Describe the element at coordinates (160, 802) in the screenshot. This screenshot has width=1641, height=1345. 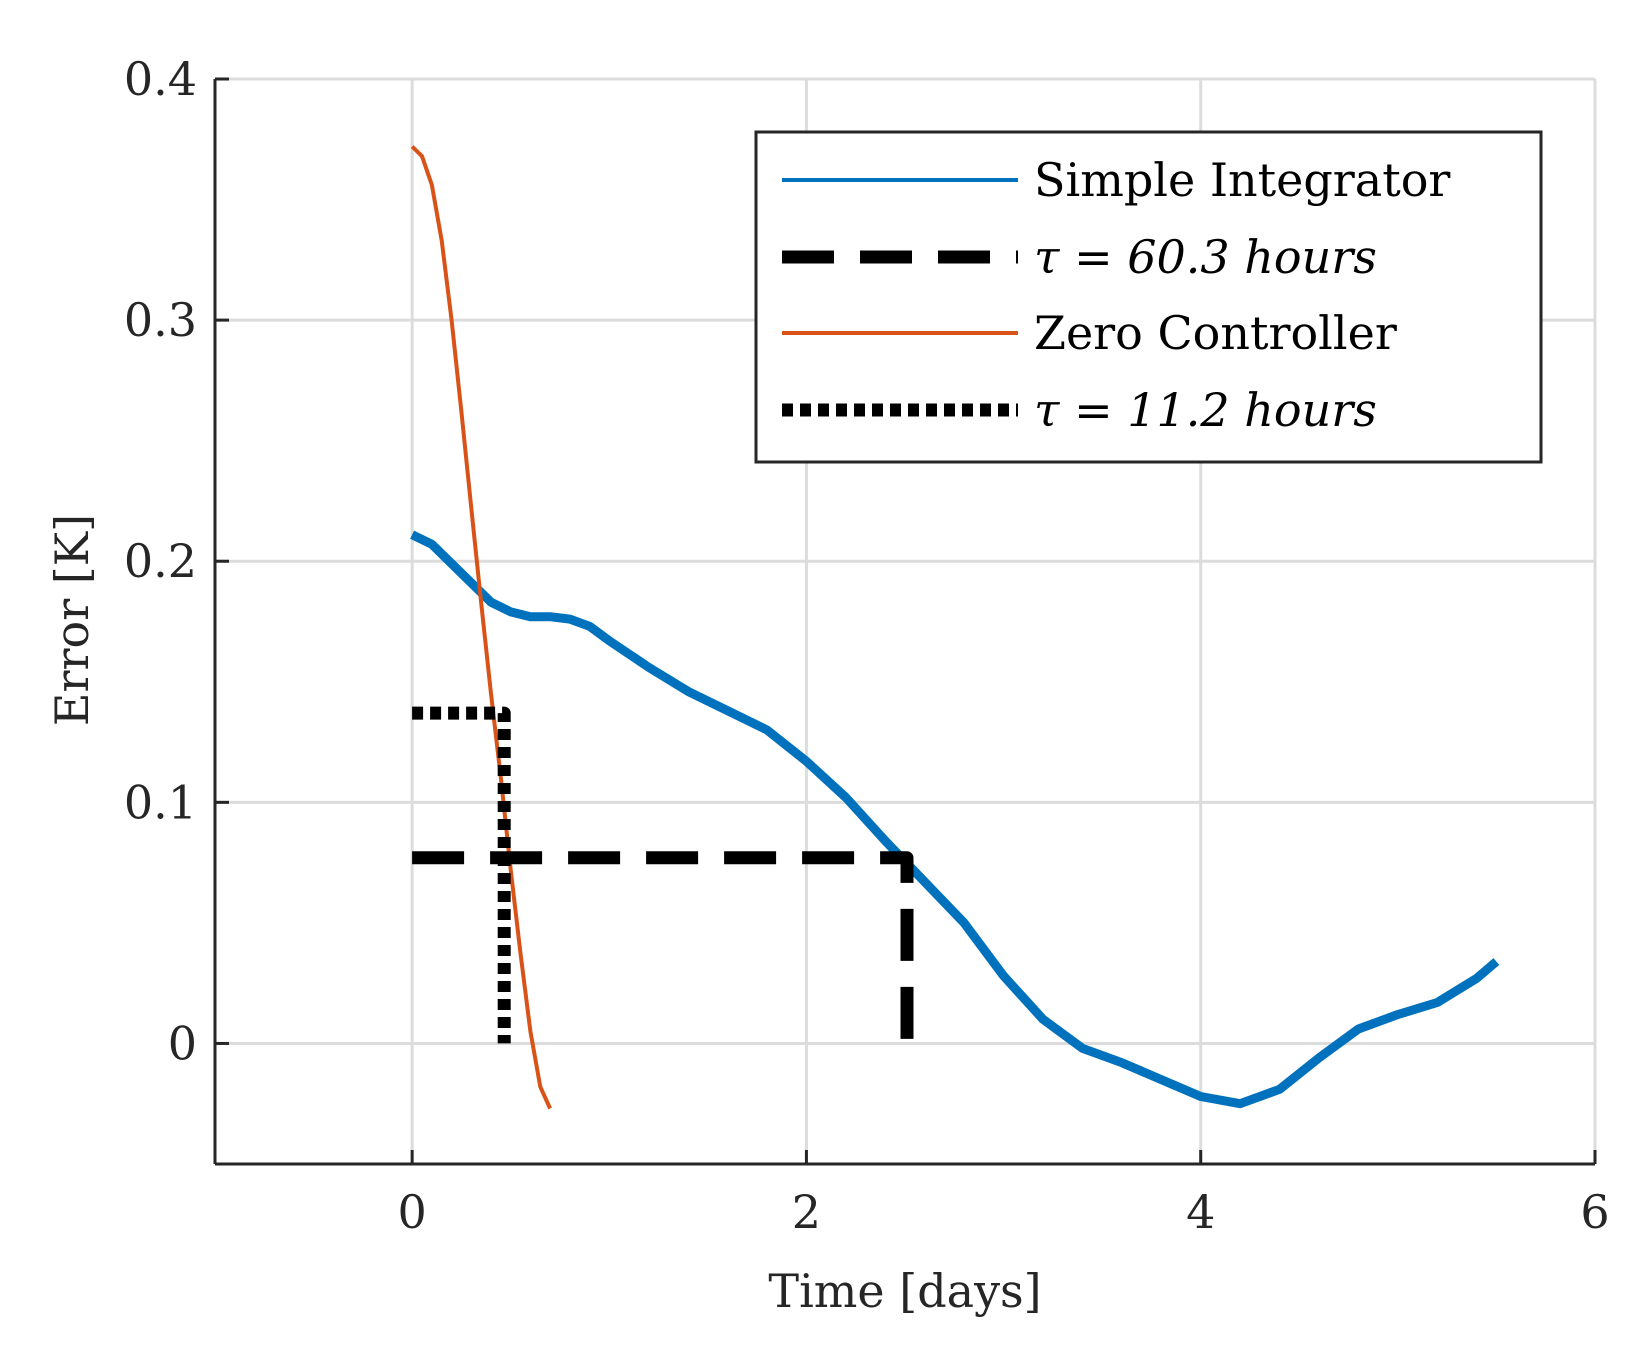
I see `y-tick-label-1: 0.1` at that location.